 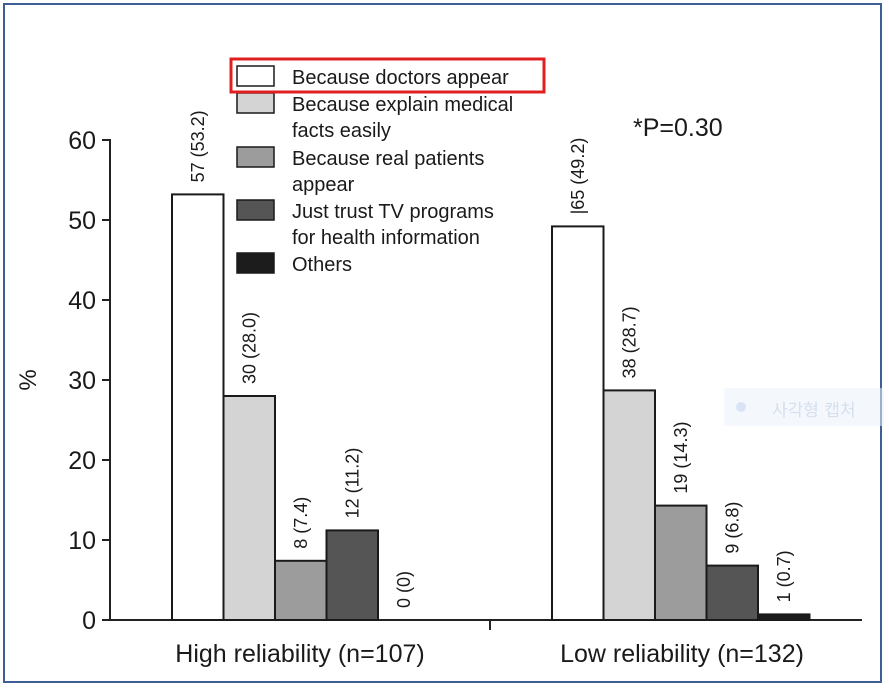 I want to click on legend-label: Because explain medical, so click(x=402, y=105).